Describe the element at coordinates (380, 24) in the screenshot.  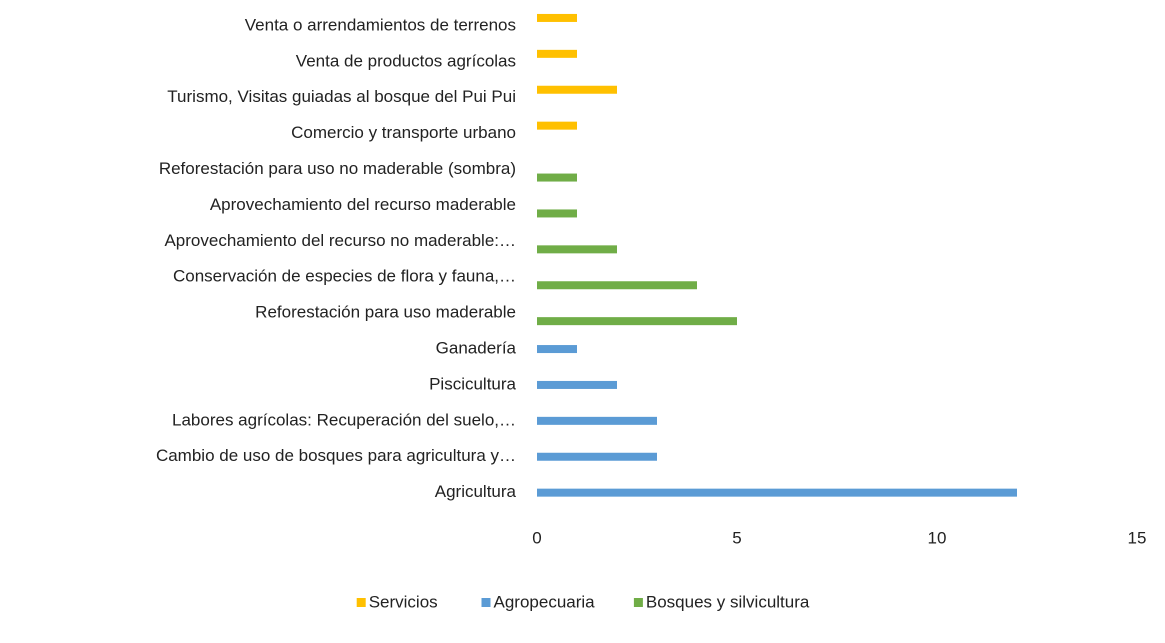
I see `y-tick-label: Venta o arrendamientos de terrenos` at that location.